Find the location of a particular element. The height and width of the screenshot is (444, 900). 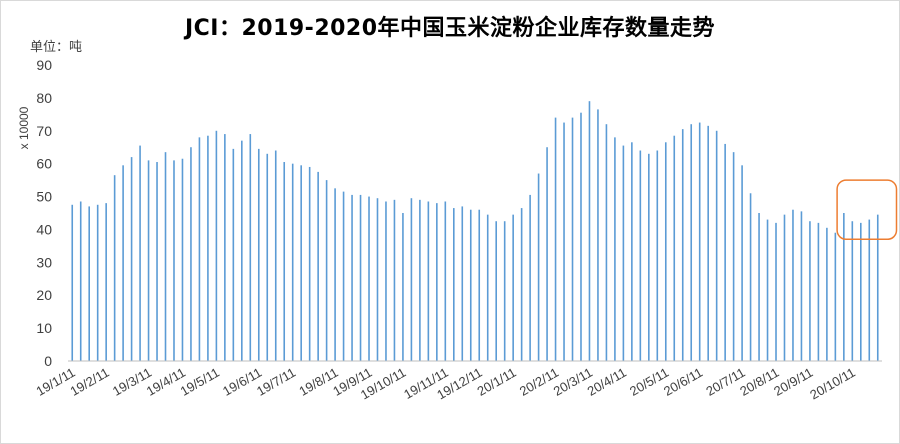

x-tick-label: 19/7/11 is located at coordinates (276, 382).